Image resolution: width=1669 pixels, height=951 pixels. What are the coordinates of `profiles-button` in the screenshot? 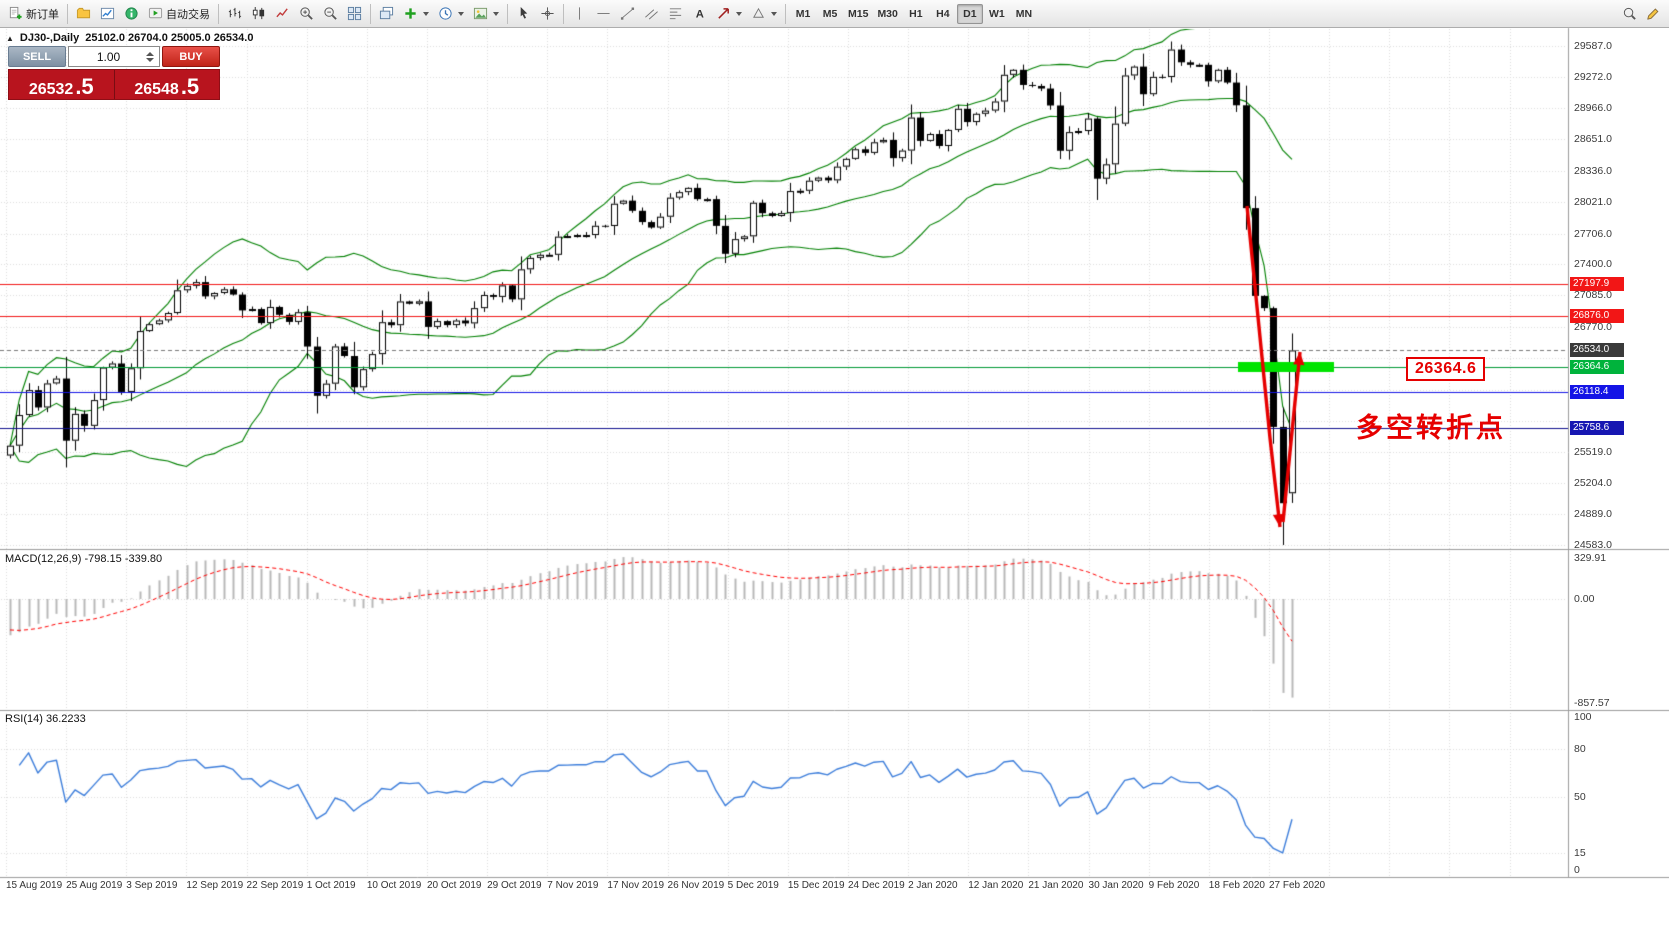 It's located at (83, 14).